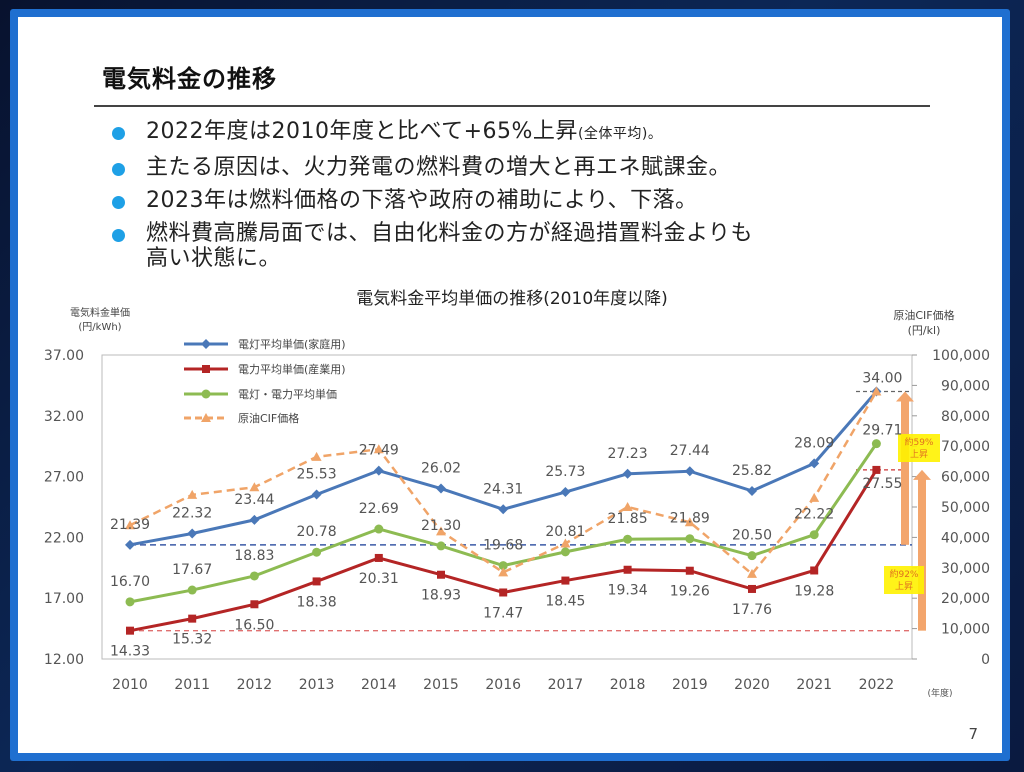 This screenshot has width=1024, height=772. I want to click on y-right-label: 原油CIF価格, so click(923, 315).